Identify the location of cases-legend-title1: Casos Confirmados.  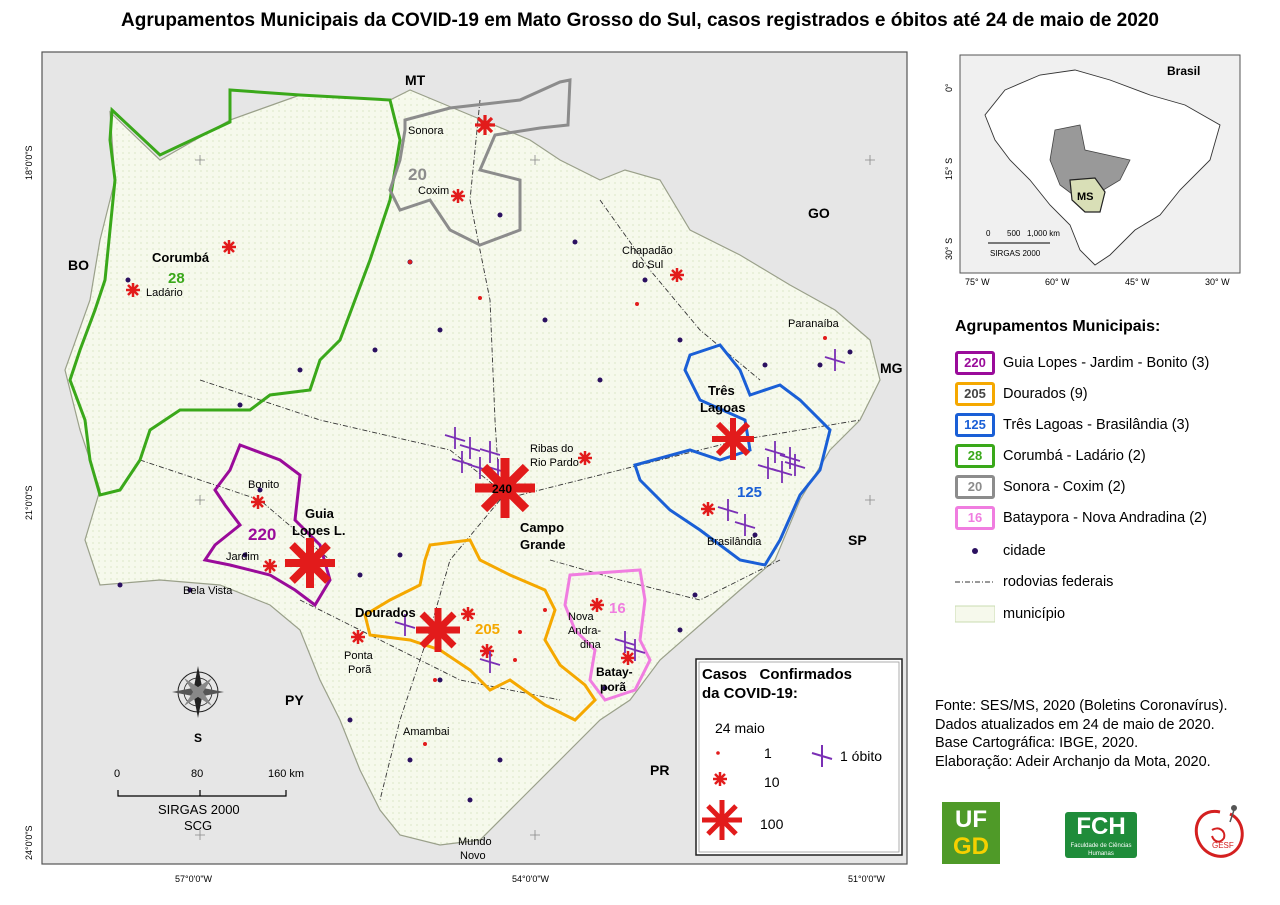
(777, 674).